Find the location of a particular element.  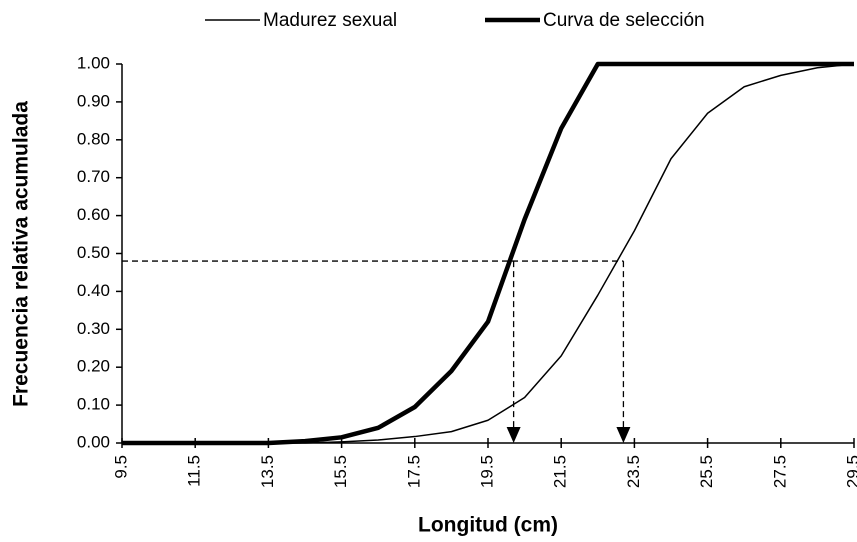

x-tick-label: 11.5 is located at coordinates (194, 471).